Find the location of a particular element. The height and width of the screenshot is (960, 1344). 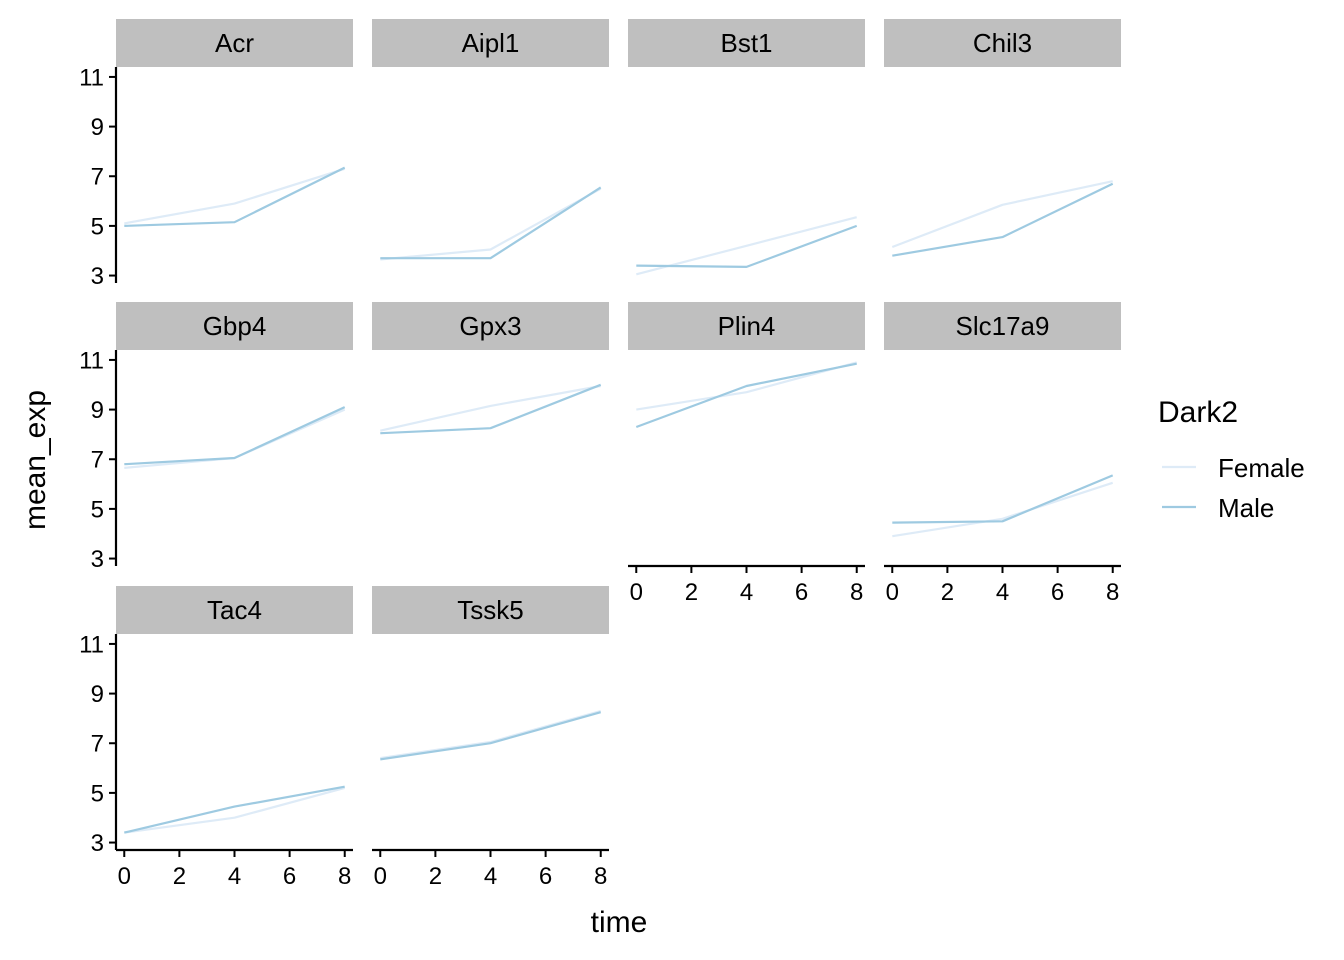

panel-Plin4: Plin4 0 2 4 6 8 is located at coordinates (746, 454).